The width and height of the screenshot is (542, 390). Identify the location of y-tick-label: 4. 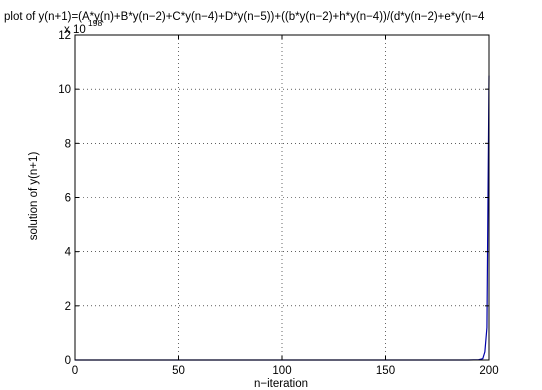
(68, 253).